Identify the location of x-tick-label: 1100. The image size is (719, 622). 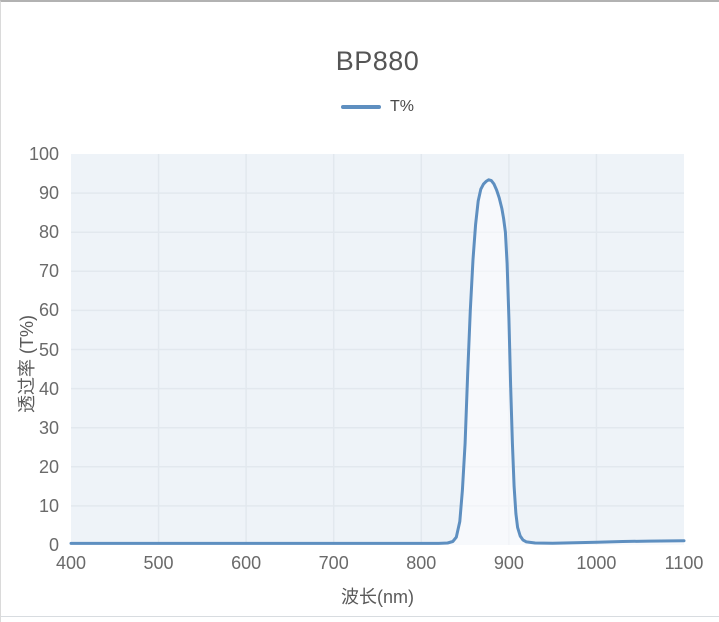
(684, 563).